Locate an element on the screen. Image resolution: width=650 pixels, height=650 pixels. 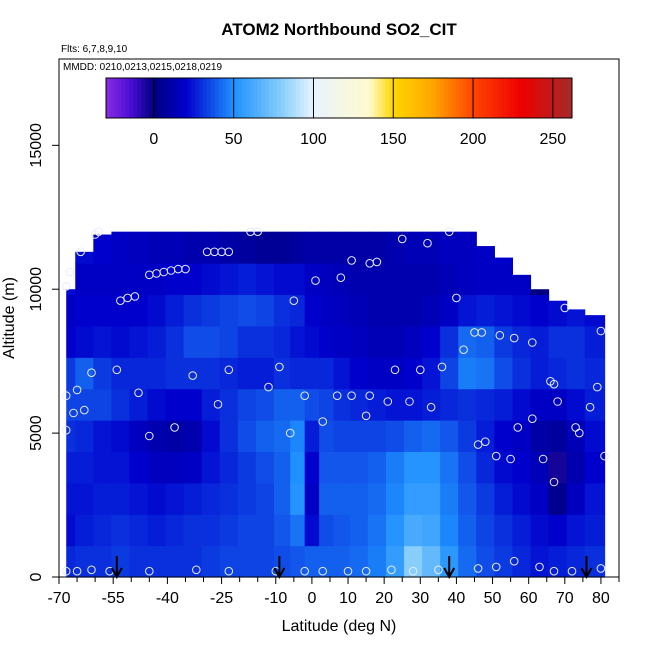
colorbar-tick-label: 100 is located at coordinates (313, 139).